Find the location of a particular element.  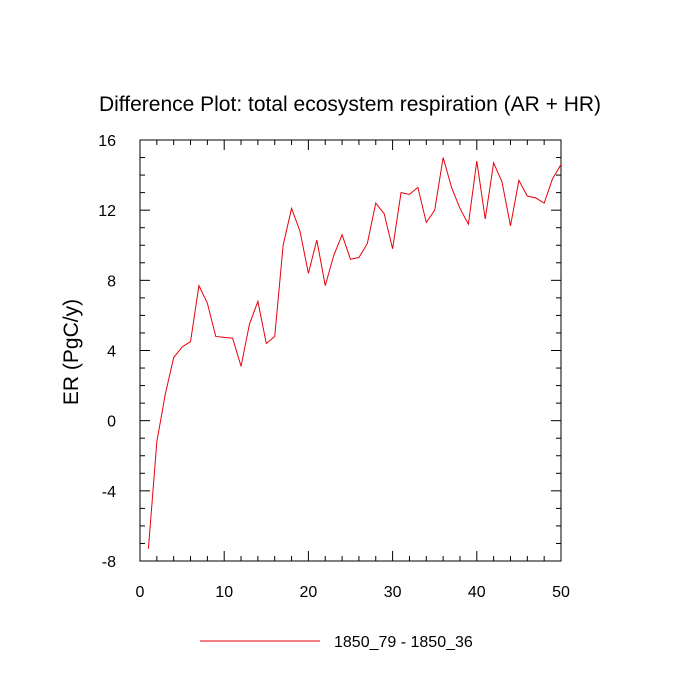

y-axis-title: ER (PgC/y) is located at coordinates (71, 352).